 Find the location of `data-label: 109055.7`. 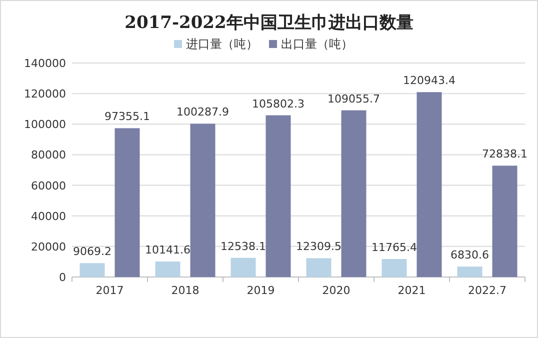

data-label: 109055.7 is located at coordinates (354, 99).